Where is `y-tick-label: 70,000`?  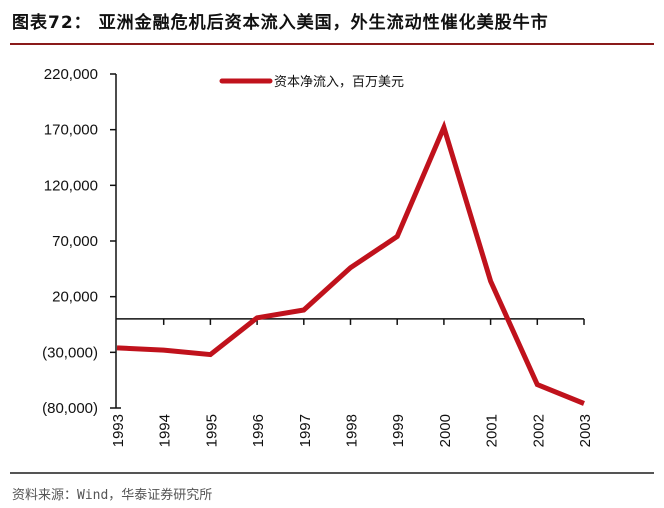
y-tick-label: 70,000 is located at coordinates (75, 241).